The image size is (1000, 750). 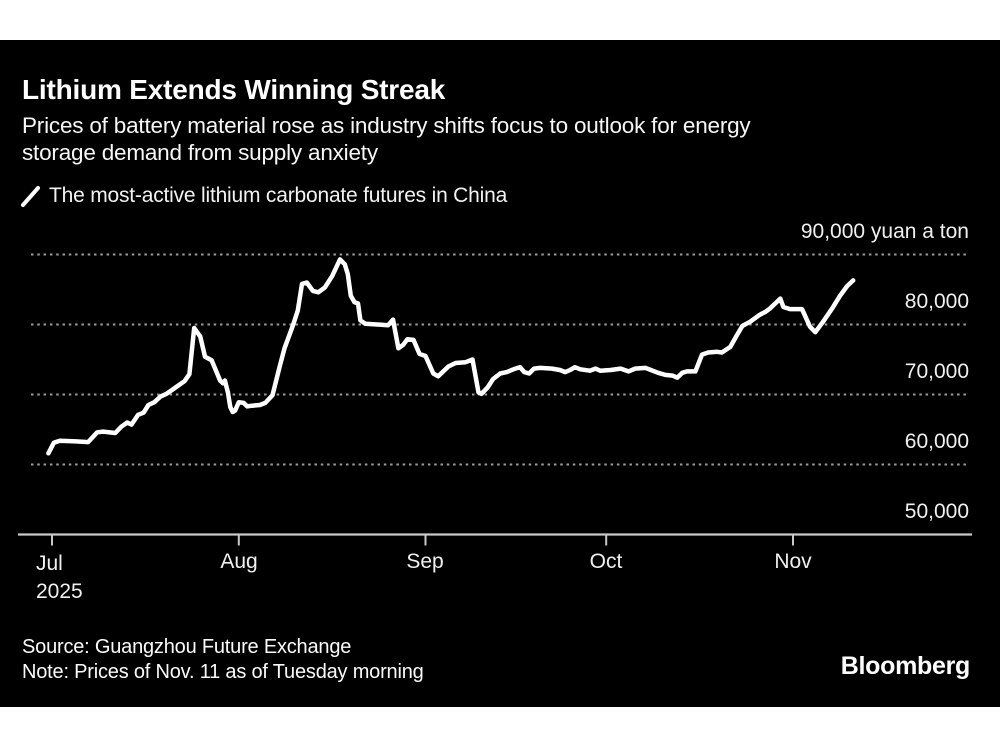 I want to click on y-tick-label-80000: 80,000, so click(x=936, y=301).